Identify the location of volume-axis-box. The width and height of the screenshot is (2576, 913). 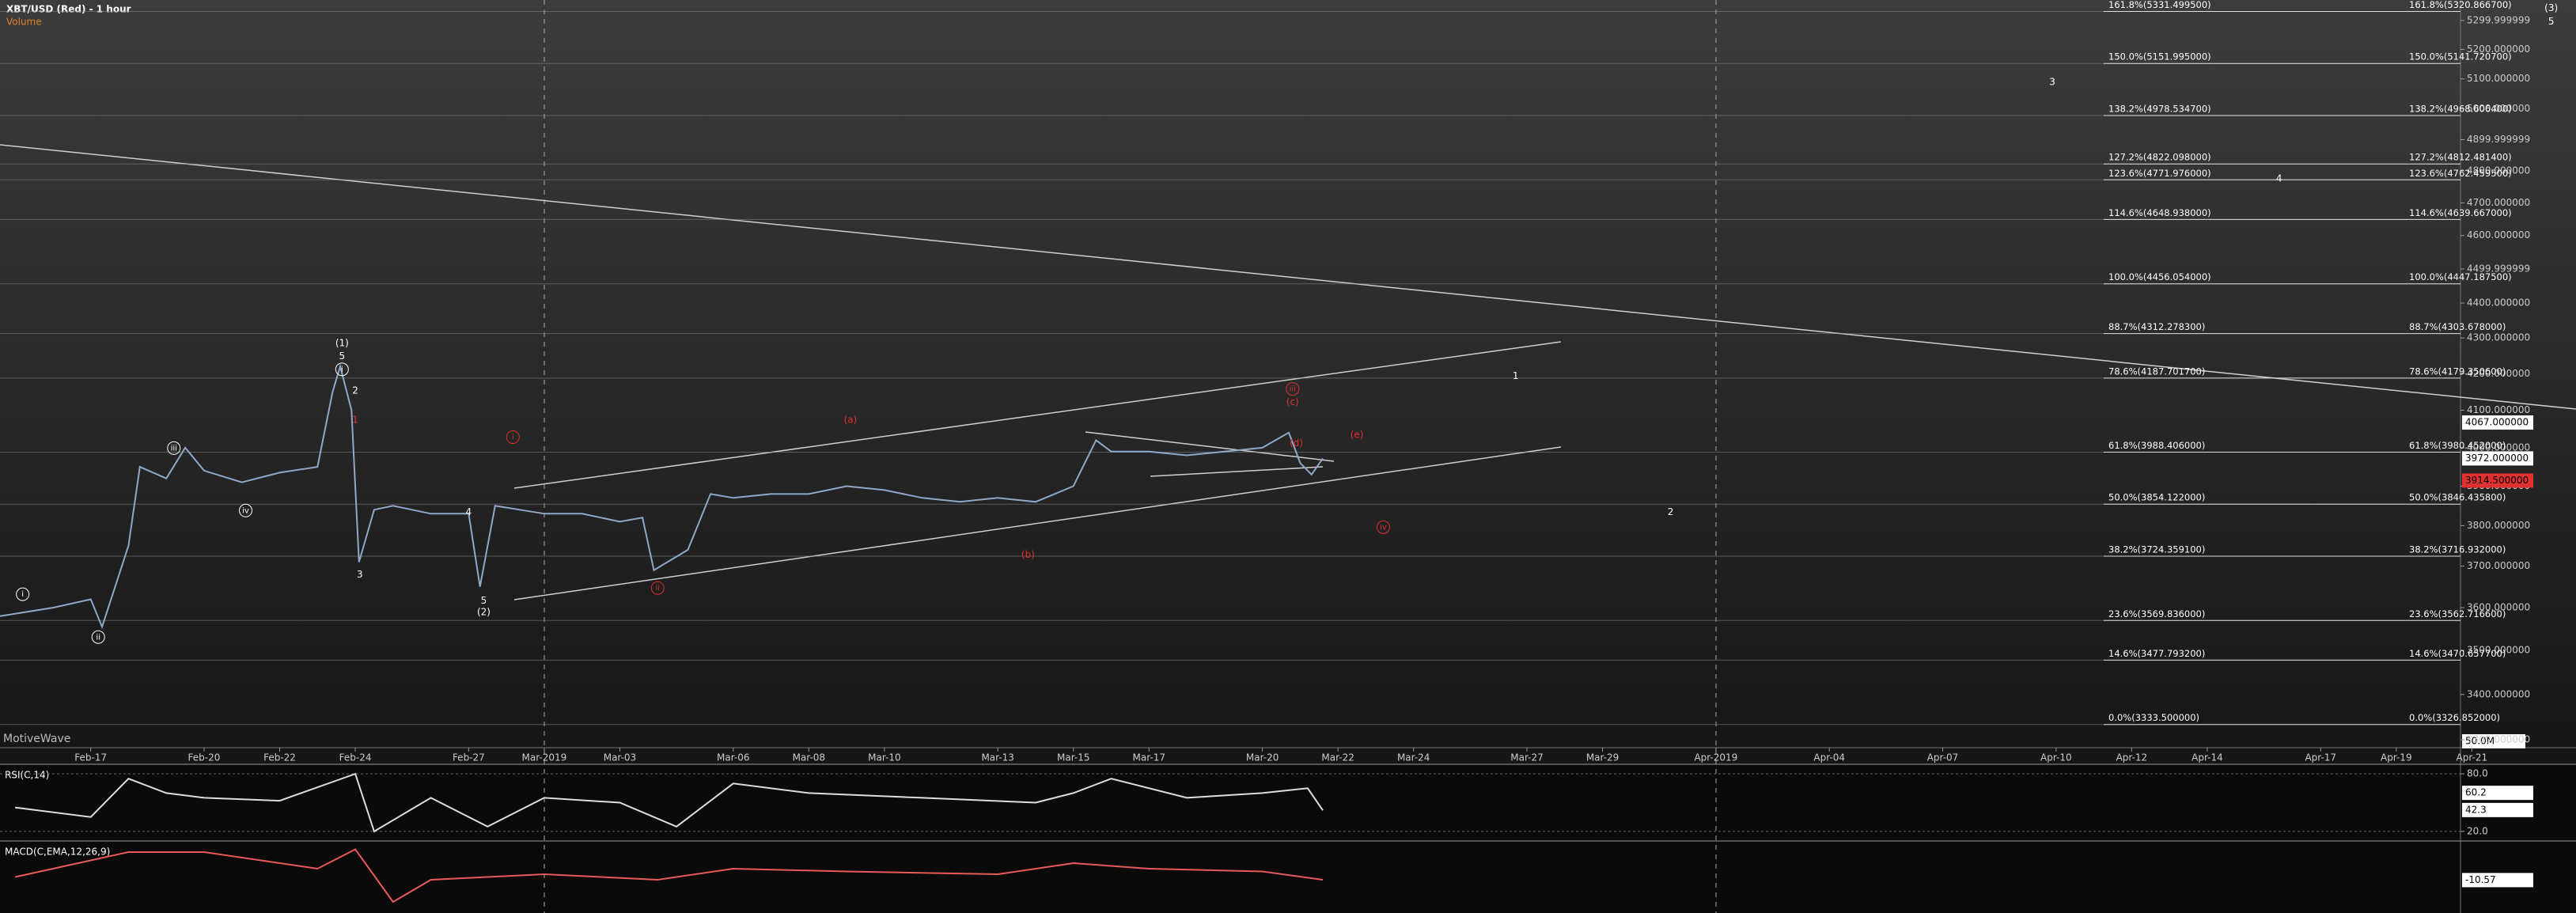
(2493, 741).